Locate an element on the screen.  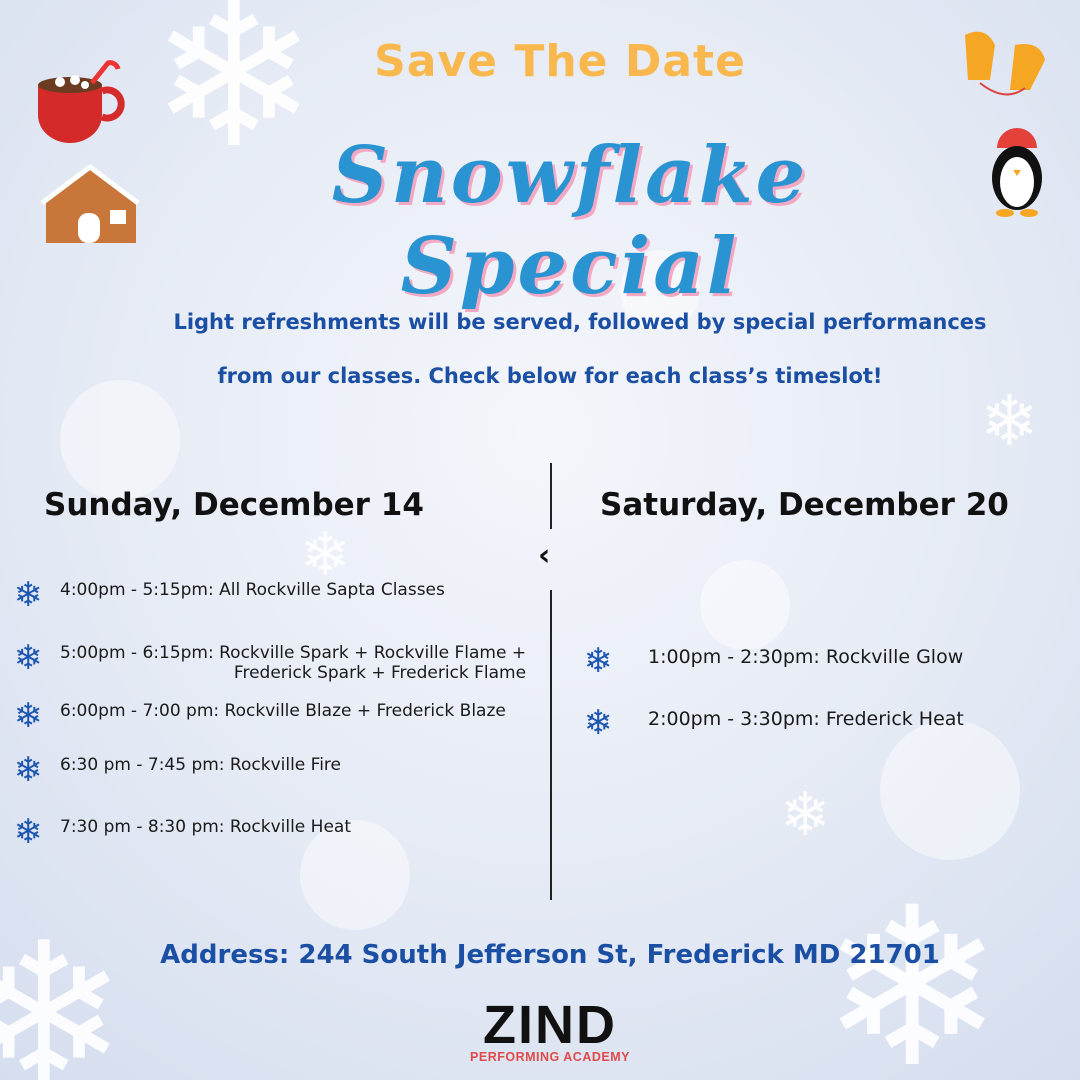
logo-wordmark: ZIND is located at coordinates (550, 1025).